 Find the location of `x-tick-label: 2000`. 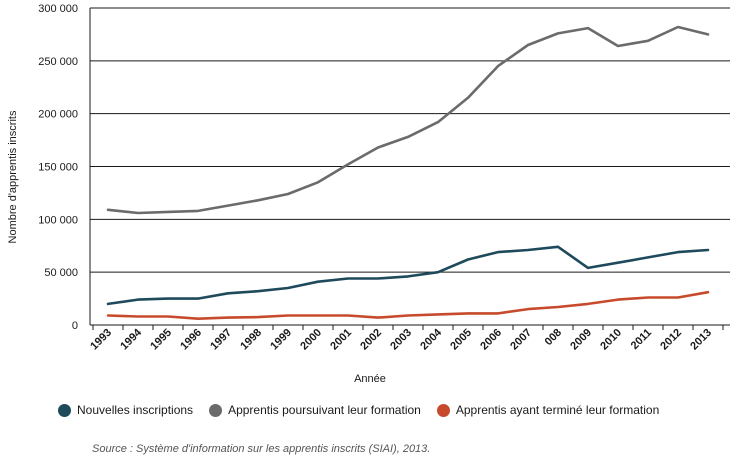

x-tick-label: 2000 is located at coordinates (311, 340).